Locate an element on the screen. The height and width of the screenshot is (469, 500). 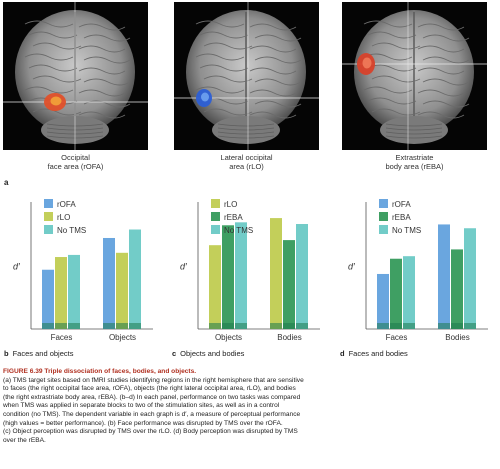
brain-image-reba is located at coordinates (414, 76).